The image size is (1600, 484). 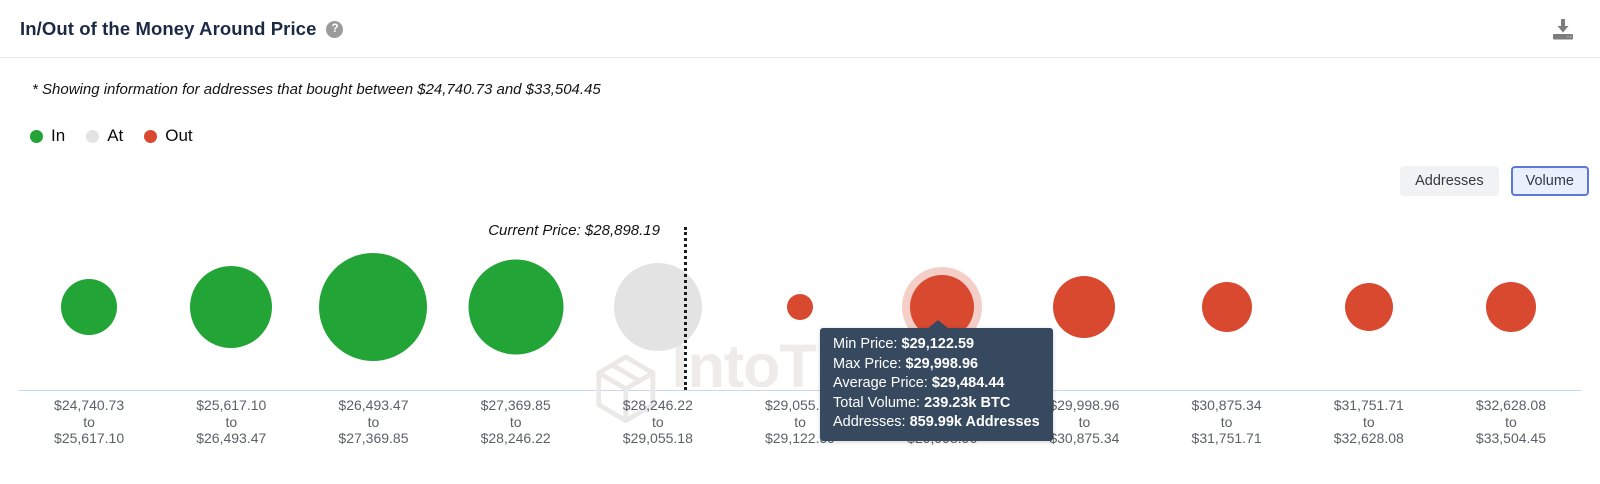 I want to click on tooltip-average-price: Average Price: $29,484.44, so click(x=919, y=383).